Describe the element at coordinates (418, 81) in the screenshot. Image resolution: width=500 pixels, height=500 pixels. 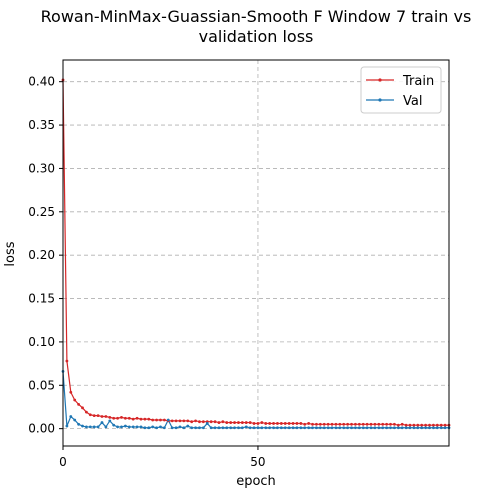
I see `legend-train-label: Train` at that location.